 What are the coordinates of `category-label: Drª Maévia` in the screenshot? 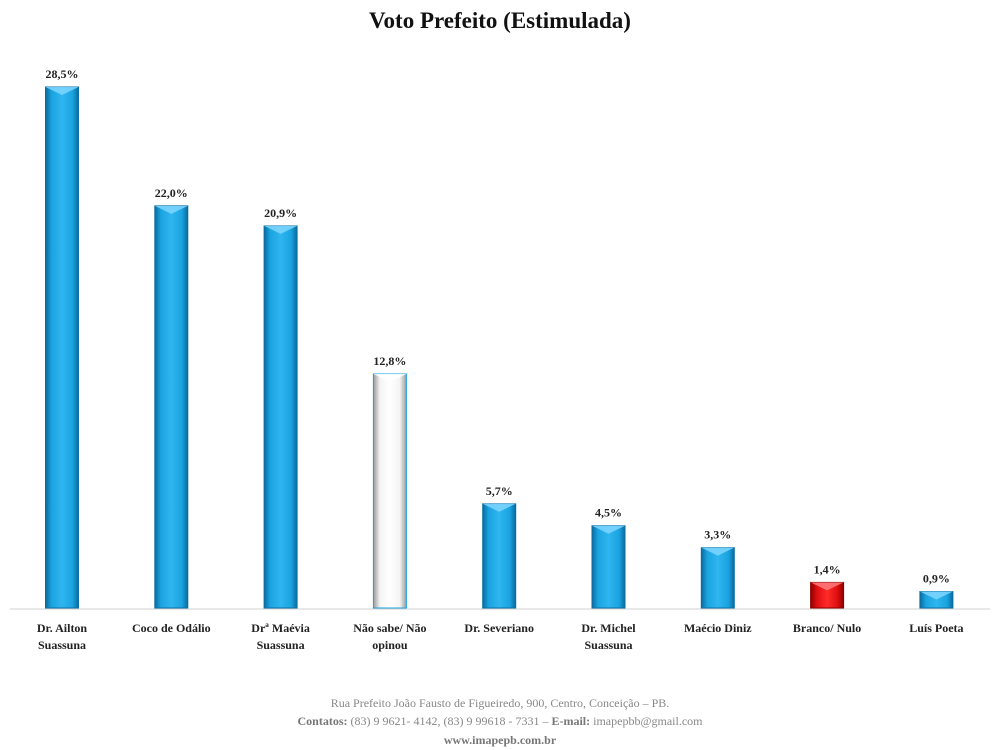 It's located at (280, 628).